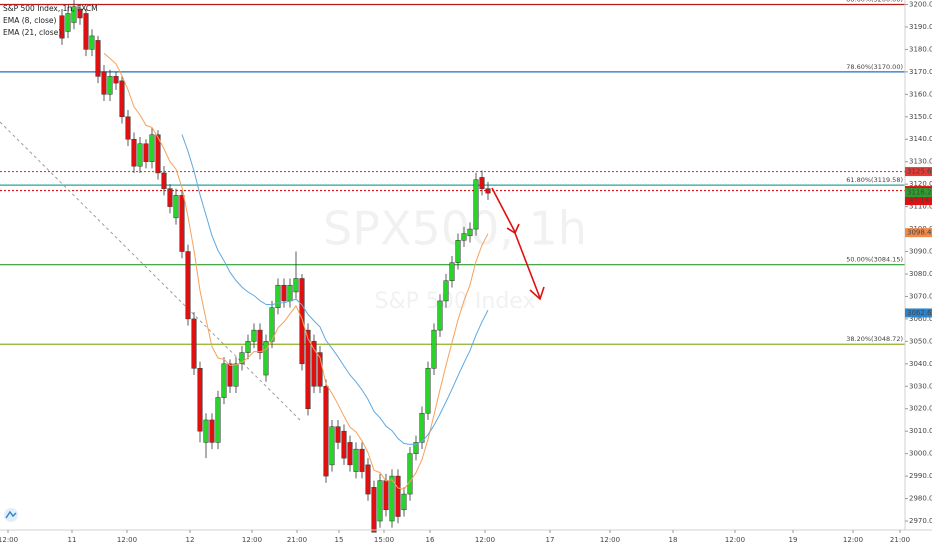 The height and width of the screenshot is (550, 932). Describe the element at coordinates (920, 4) in the screenshot. I see `y-tick-label: 3200.00` at that location.